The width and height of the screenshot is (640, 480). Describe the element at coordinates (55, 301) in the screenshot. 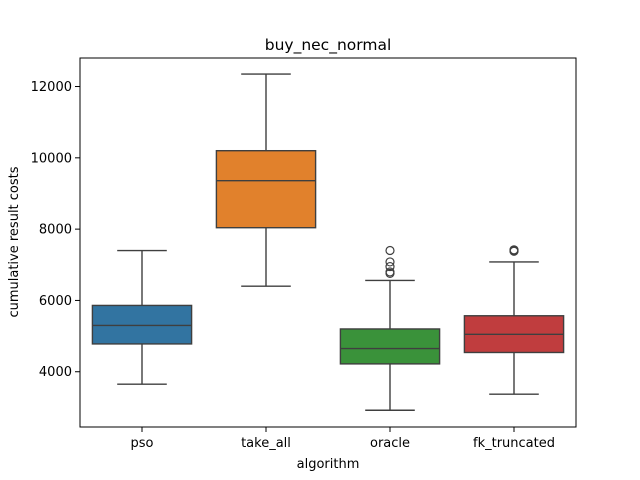

I see `y-tick-label: 6000` at that location.